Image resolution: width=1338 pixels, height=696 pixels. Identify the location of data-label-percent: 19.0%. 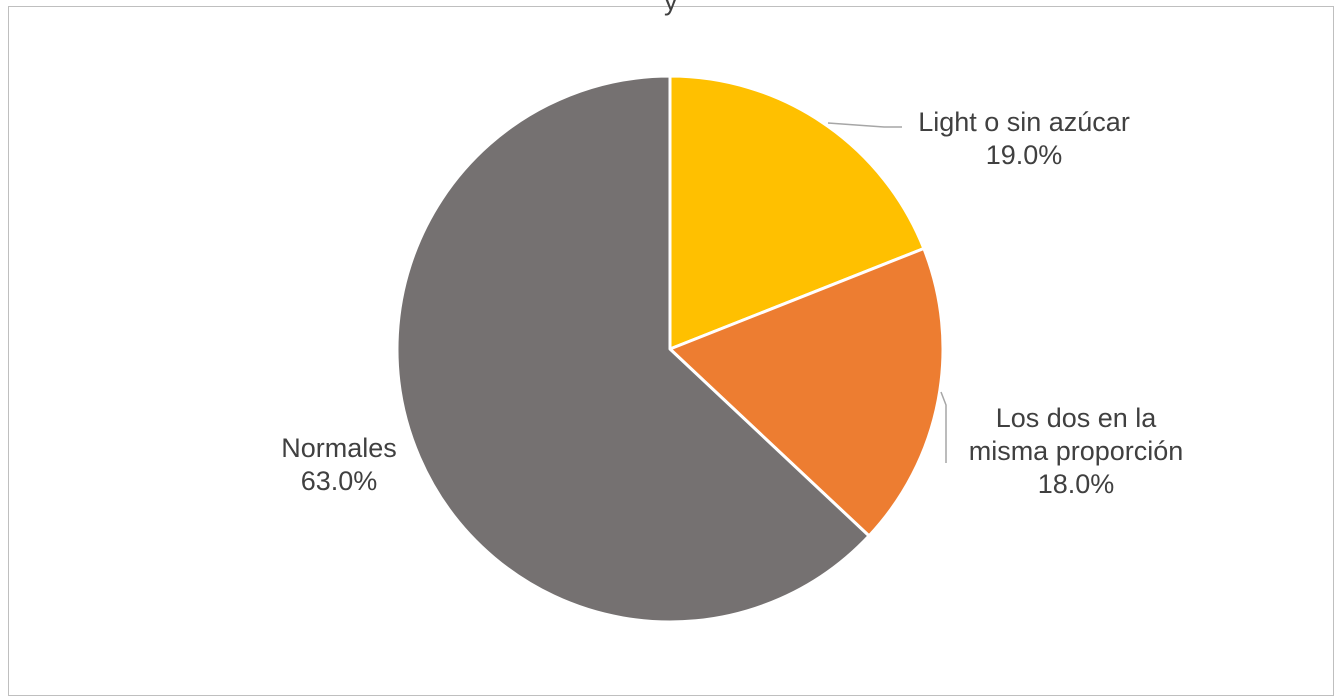
(1024, 155).